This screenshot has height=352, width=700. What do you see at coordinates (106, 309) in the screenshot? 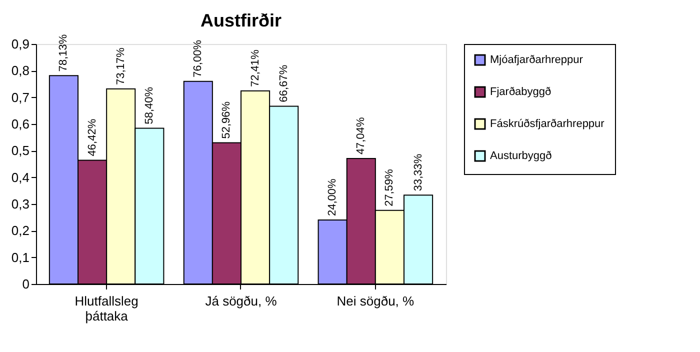
I see `x-tick-label: Hlutfallsleg þáttaka` at bounding box center [106, 309].